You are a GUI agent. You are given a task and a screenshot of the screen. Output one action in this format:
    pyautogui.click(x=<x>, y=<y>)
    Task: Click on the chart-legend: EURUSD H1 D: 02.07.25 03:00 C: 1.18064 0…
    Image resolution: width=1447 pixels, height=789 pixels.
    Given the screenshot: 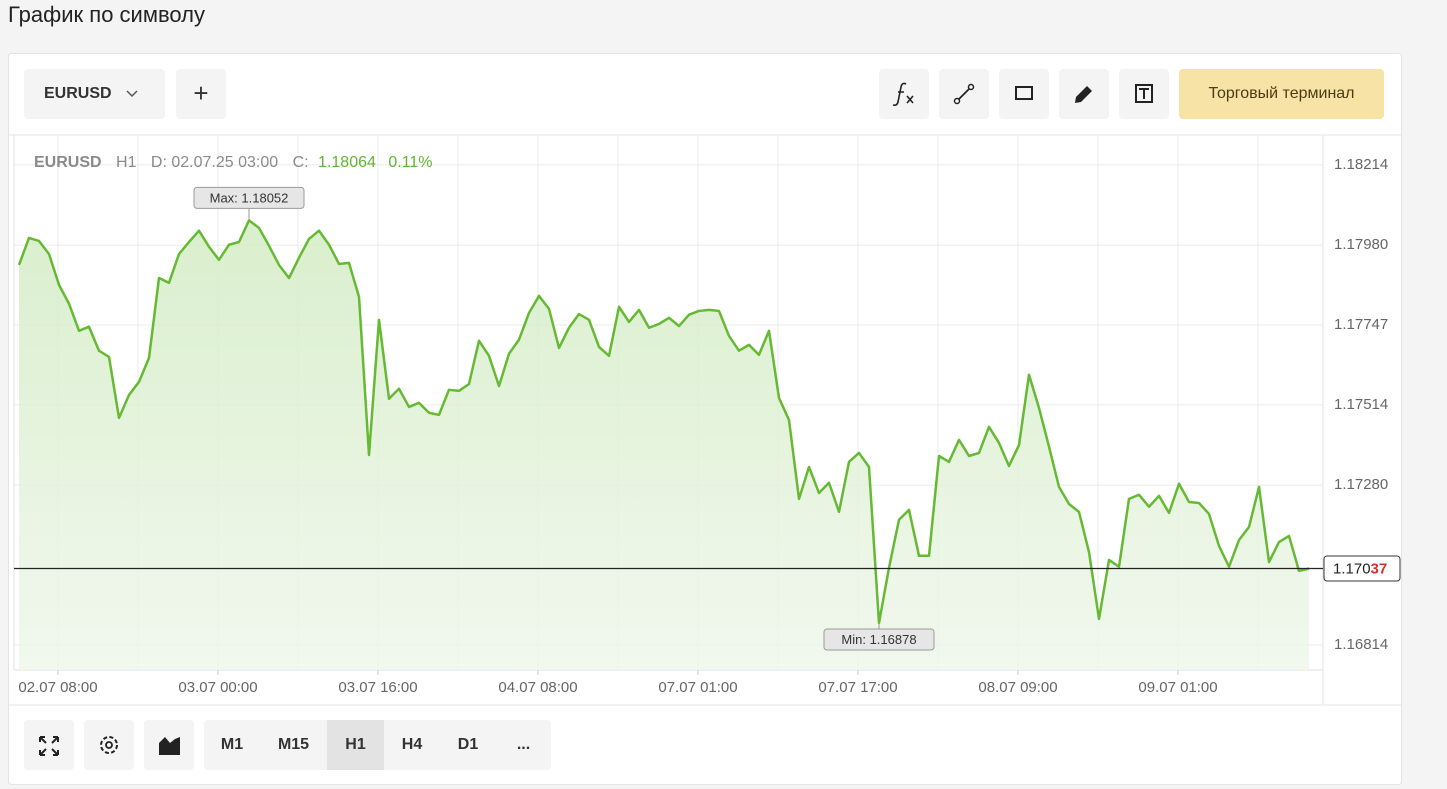 What is the action you would take?
    pyautogui.click(x=233, y=162)
    